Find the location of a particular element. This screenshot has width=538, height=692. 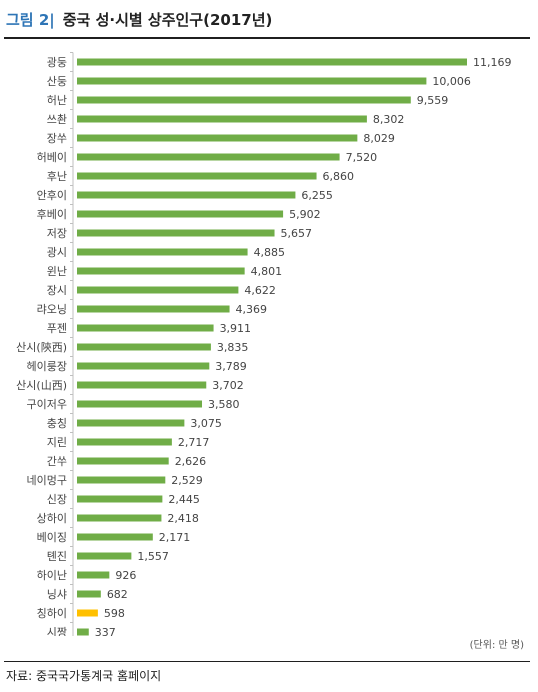

category-label: 산시(山西) is located at coordinates (41, 385).